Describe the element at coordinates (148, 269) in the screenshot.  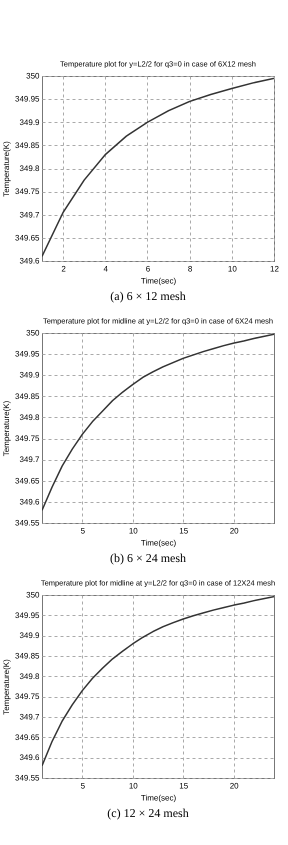
I see `x-tick-label: 6` at that location.